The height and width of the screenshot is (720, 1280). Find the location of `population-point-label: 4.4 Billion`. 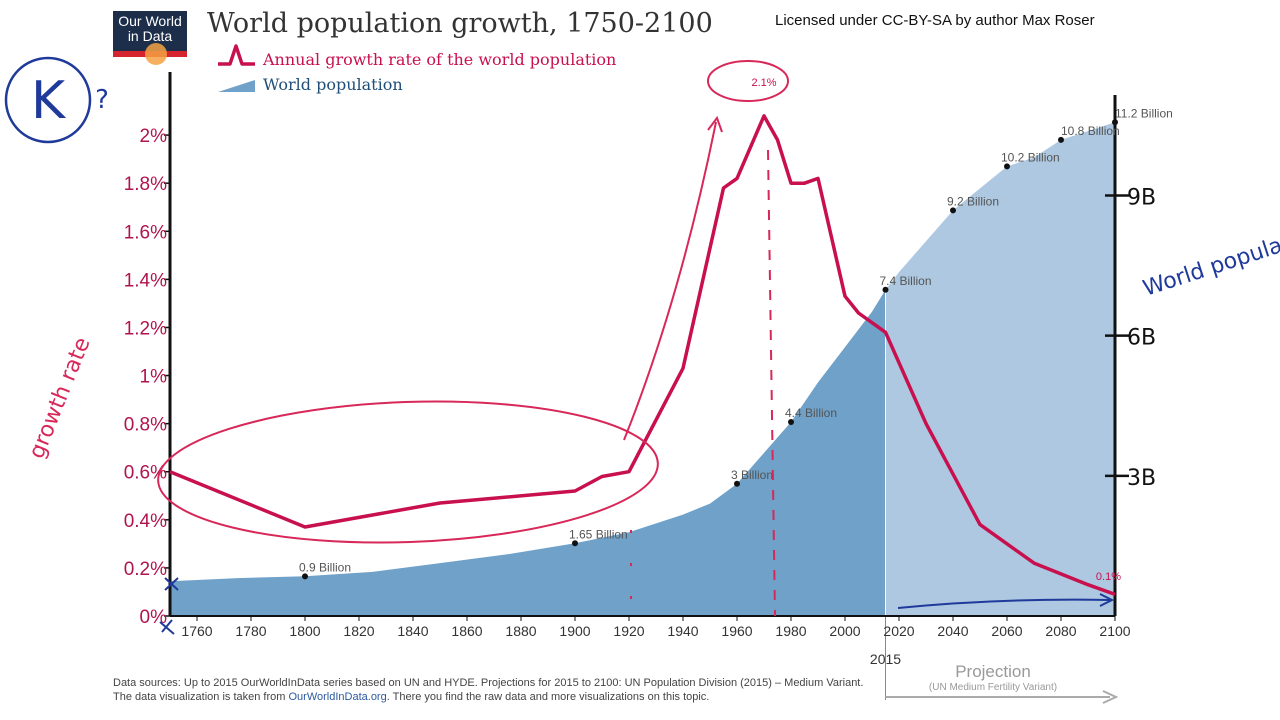

population-point-label: 4.4 Billion is located at coordinates (811, 413).